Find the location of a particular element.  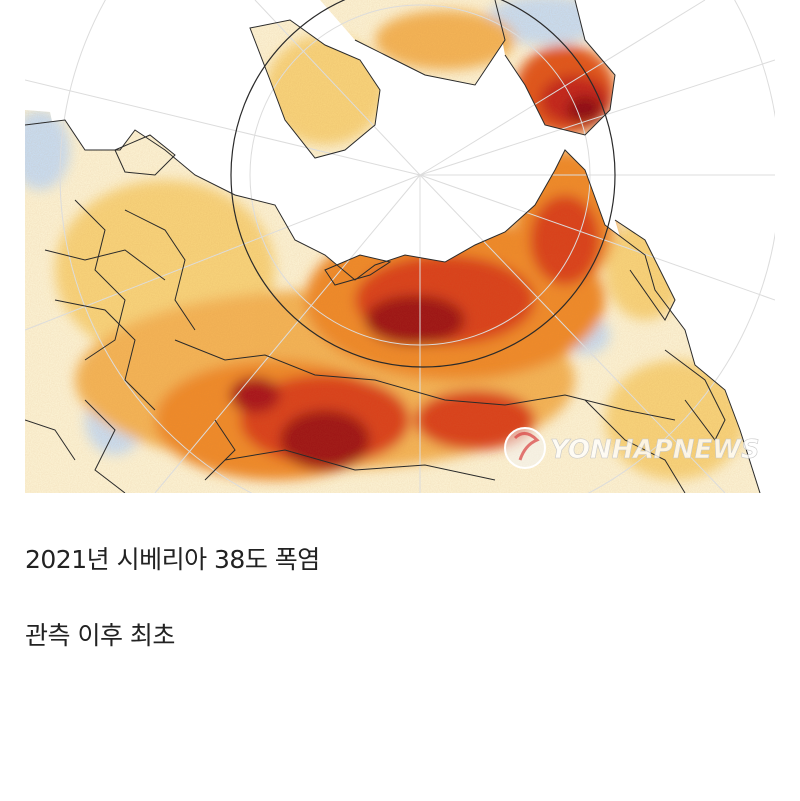

yonhap-logo: YONHAPNEWS is located at coordinates (632, 448).